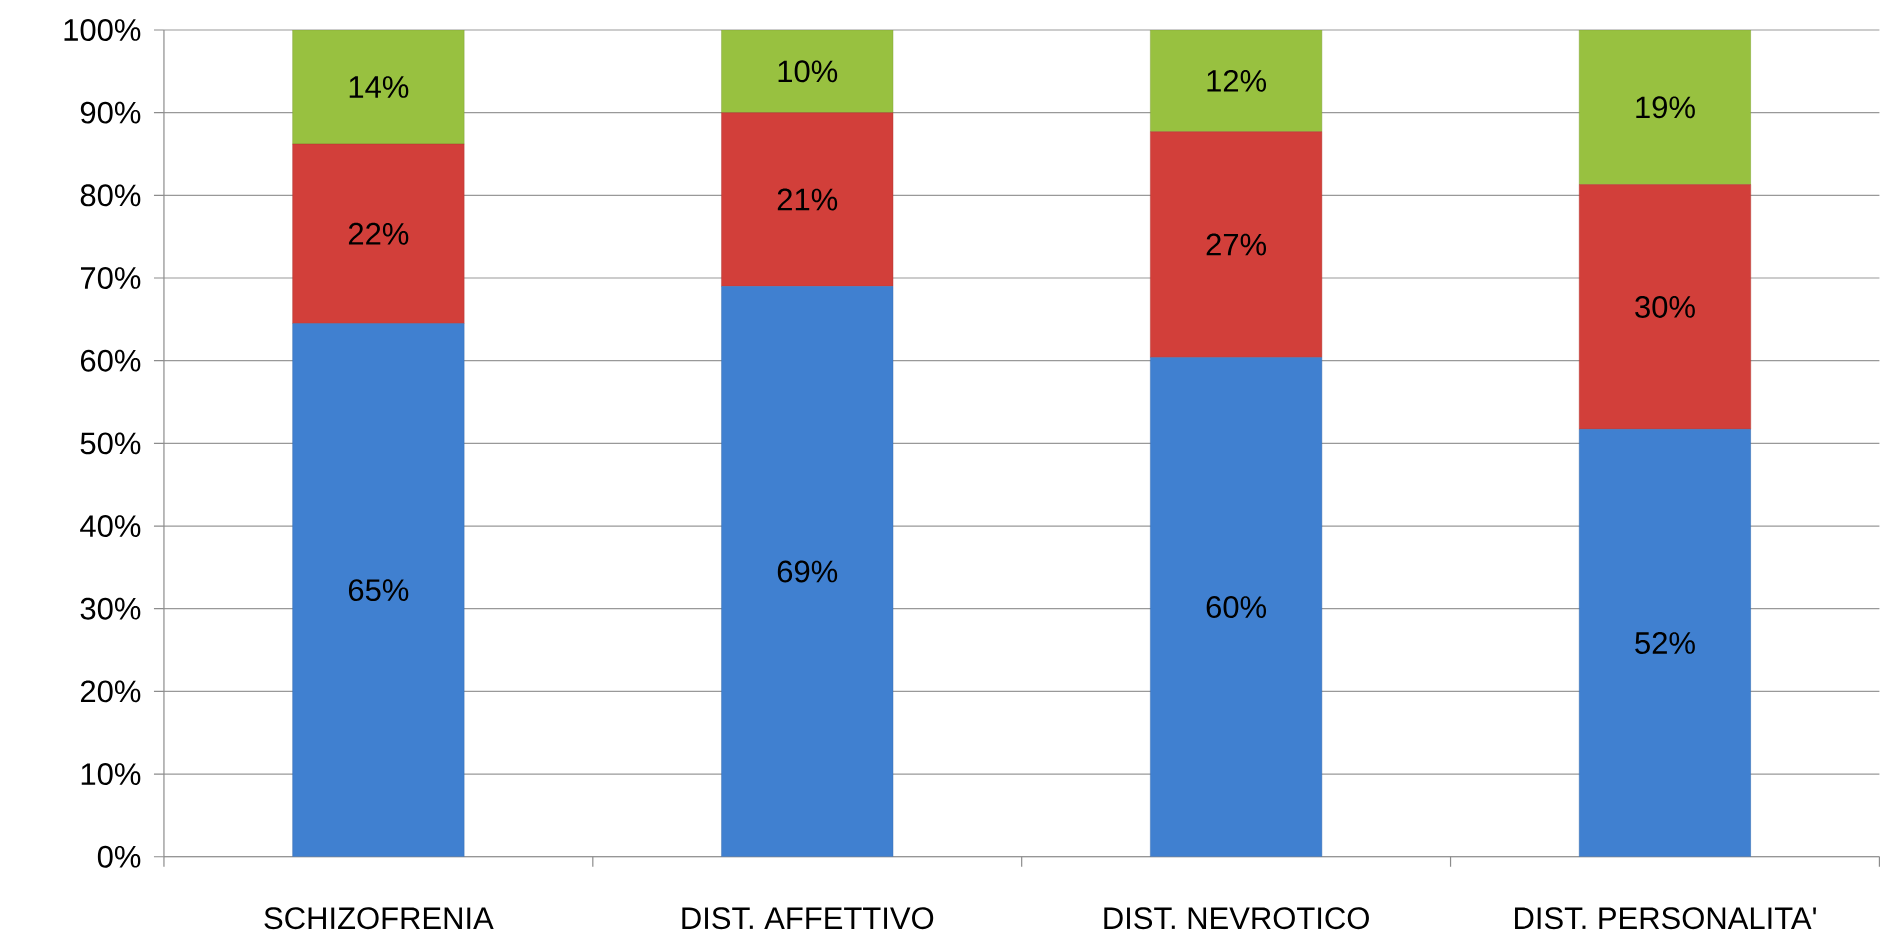  I want to click on data-label: 19%, so click(1665, 107).